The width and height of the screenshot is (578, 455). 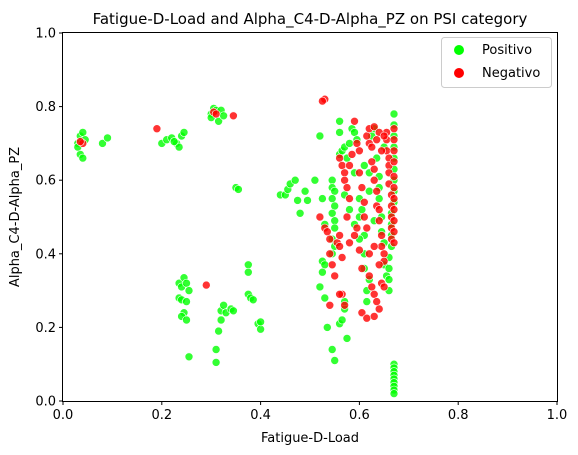 What do you see at coordinates (63, 415) in the screenshot?
I see `x-tick-label-0: 0.0` at bounding box center [63, 415].